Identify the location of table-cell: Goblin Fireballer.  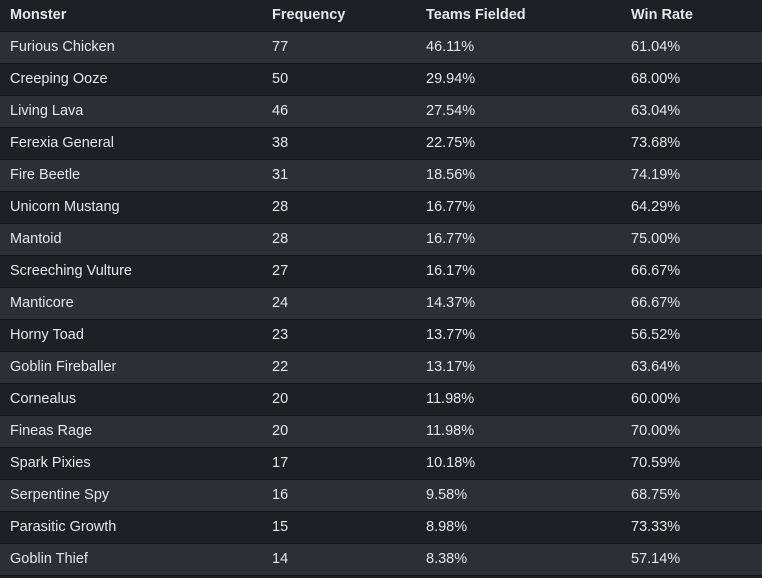
(63, 367).